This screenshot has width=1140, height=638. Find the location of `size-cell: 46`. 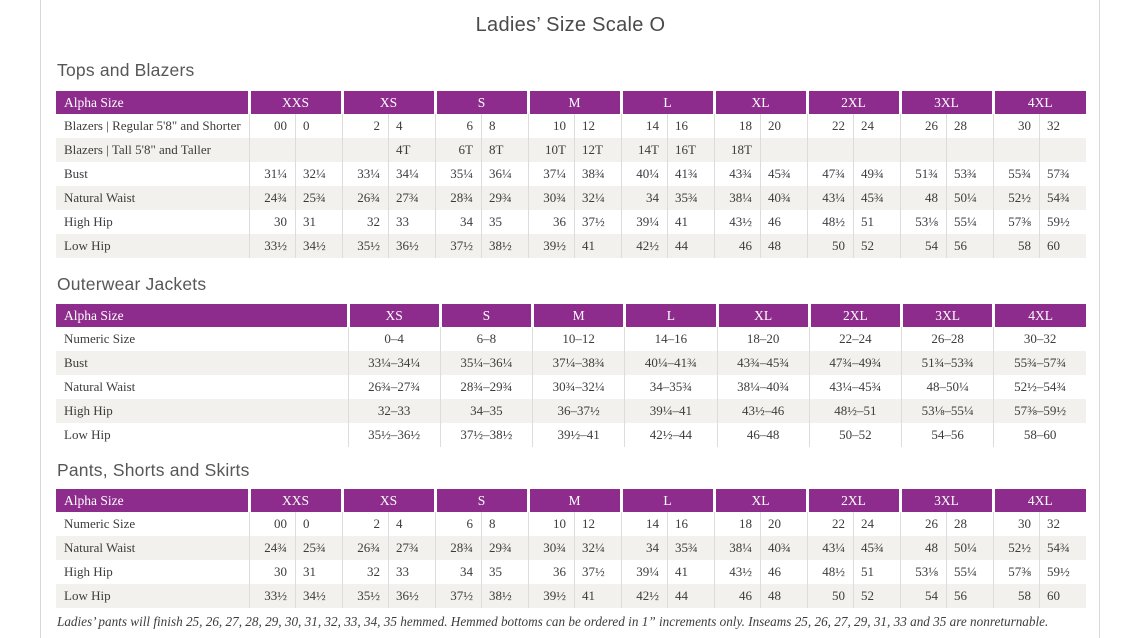

size-cell: 46 is located at coordinates (783, 222).